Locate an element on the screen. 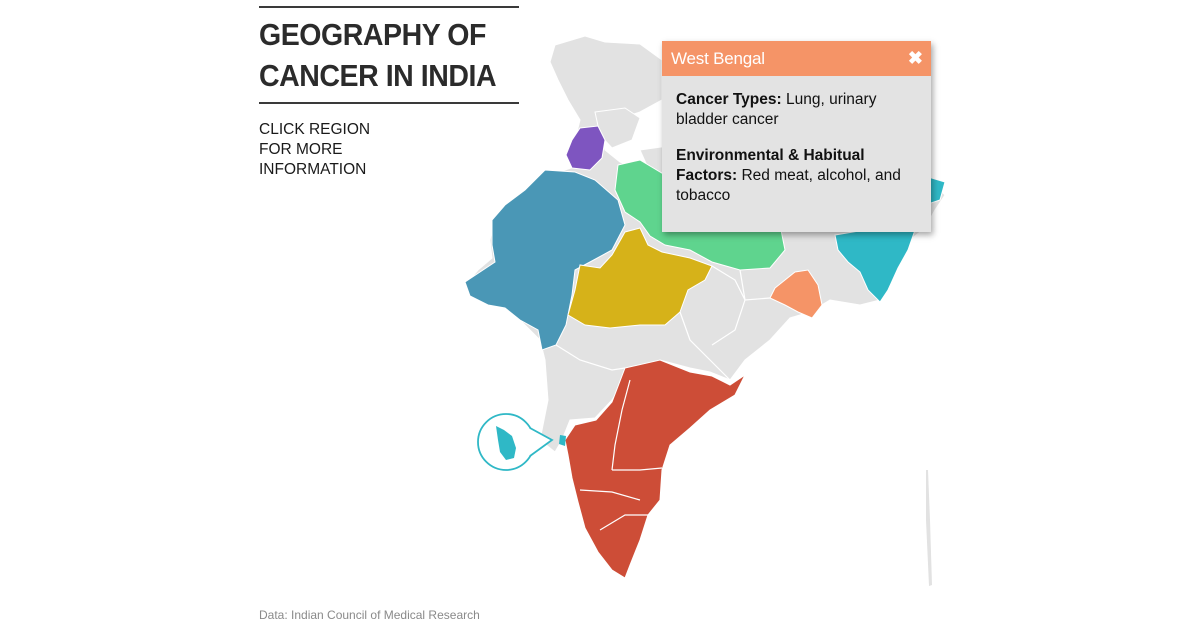  region-punjab is located at coordinates (585, 148).